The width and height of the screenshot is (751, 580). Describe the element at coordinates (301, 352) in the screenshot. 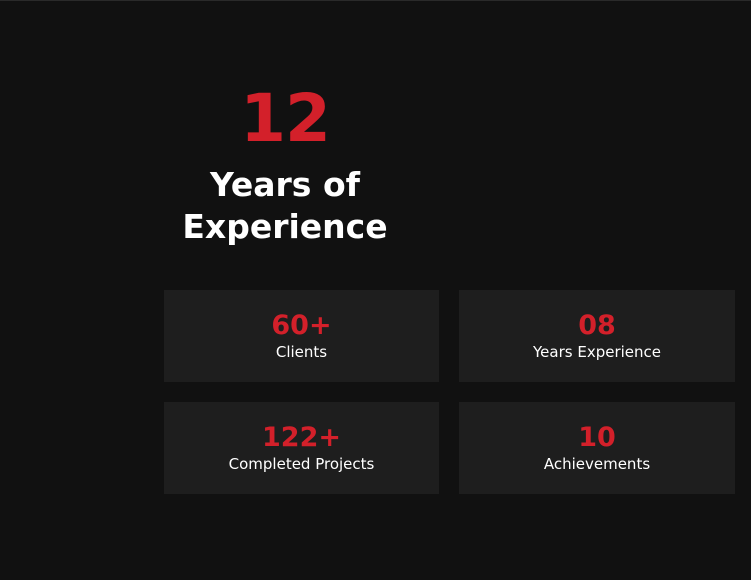

I see `stat-label: Clients` at that location.